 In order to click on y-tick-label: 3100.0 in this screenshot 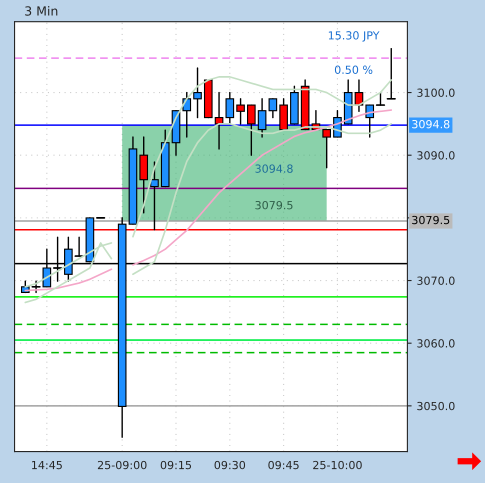, I will do `click(436, 92)`.